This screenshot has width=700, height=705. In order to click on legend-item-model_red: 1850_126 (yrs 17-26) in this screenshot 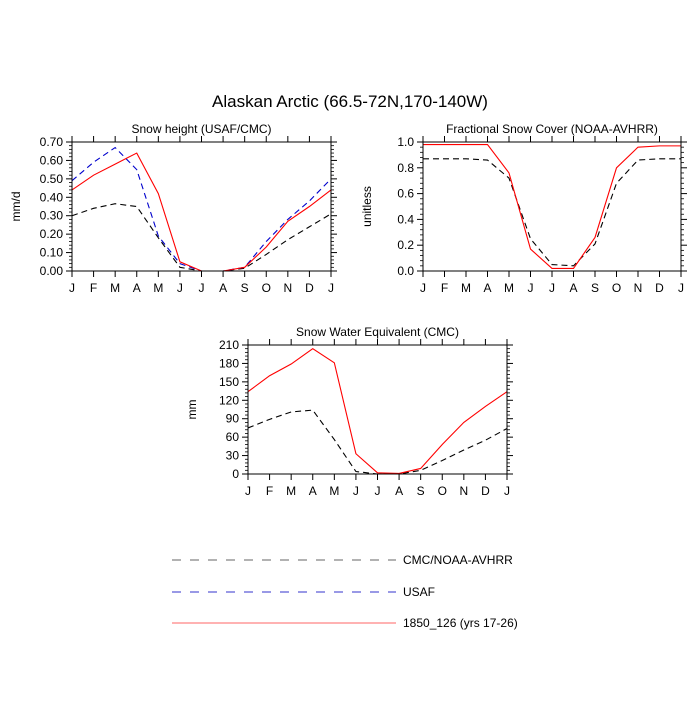, I will do `click(345, 623)`.